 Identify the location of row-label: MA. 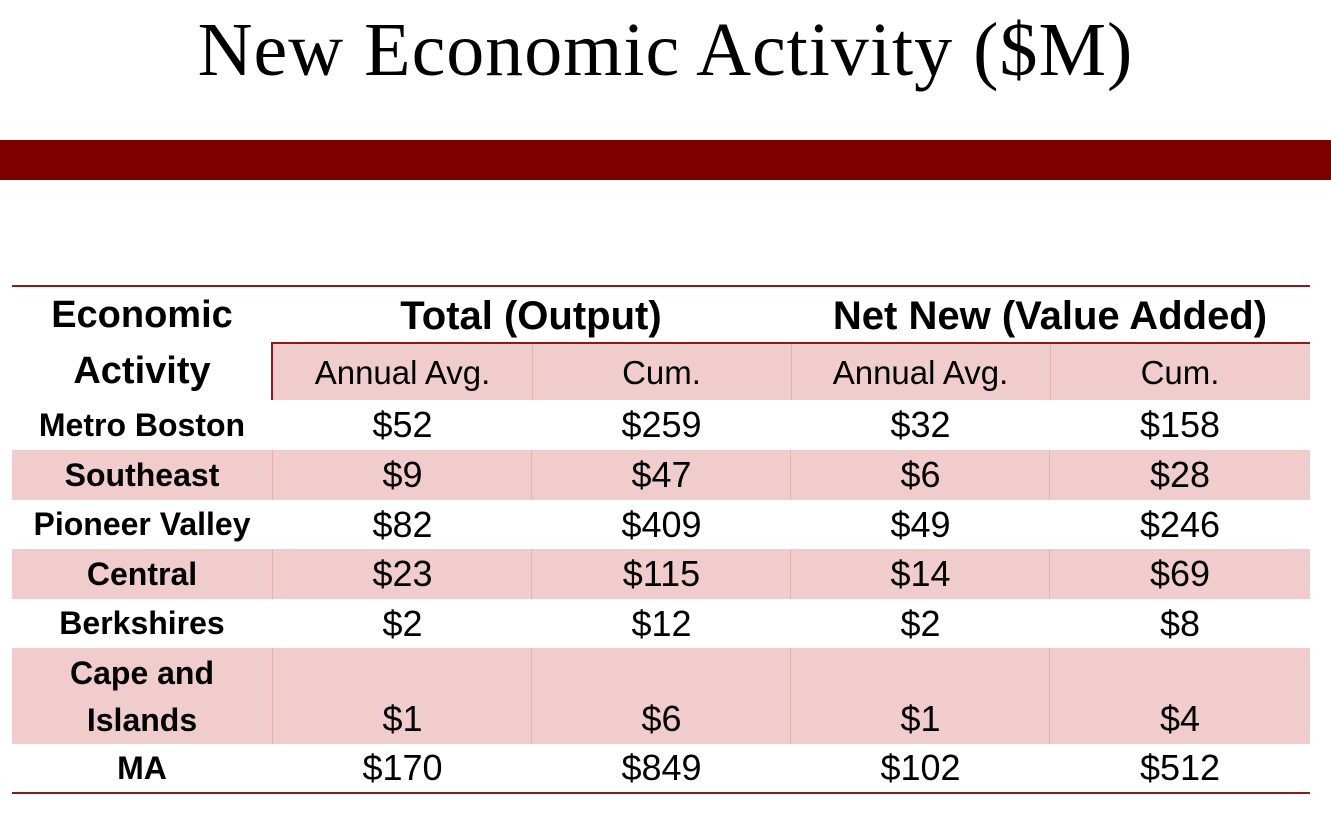
(142, 768).